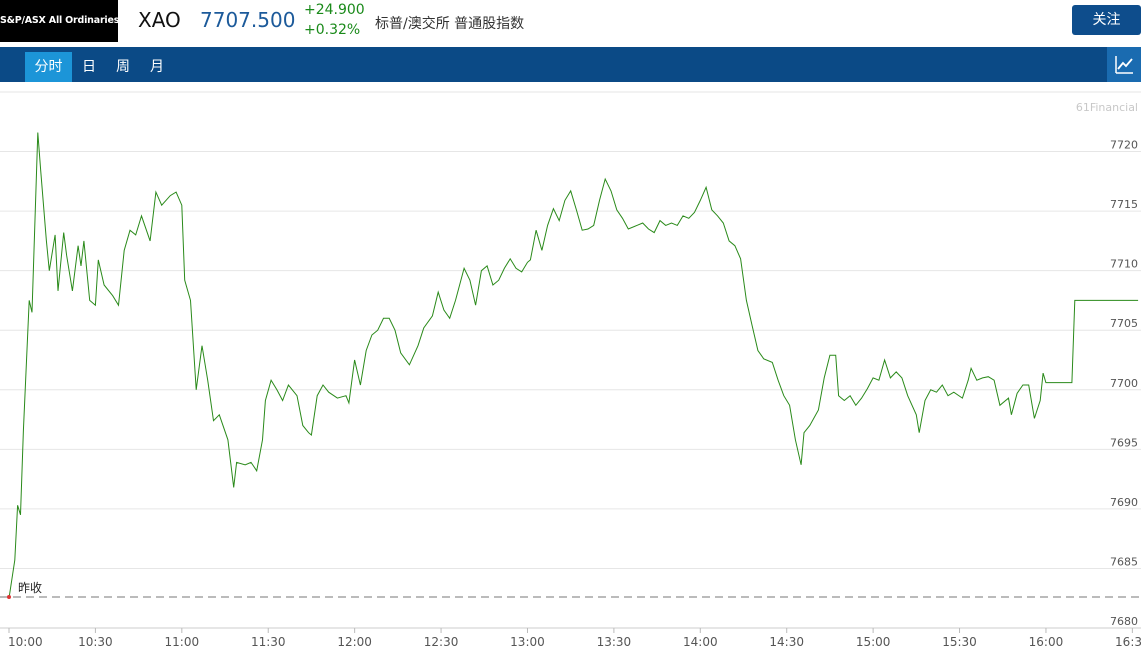 The image size is (1141, 658). What do you see at coordinates (248, 20) in the screenshot?
I see `price: 7707.500` at bounding box center [248, 20].